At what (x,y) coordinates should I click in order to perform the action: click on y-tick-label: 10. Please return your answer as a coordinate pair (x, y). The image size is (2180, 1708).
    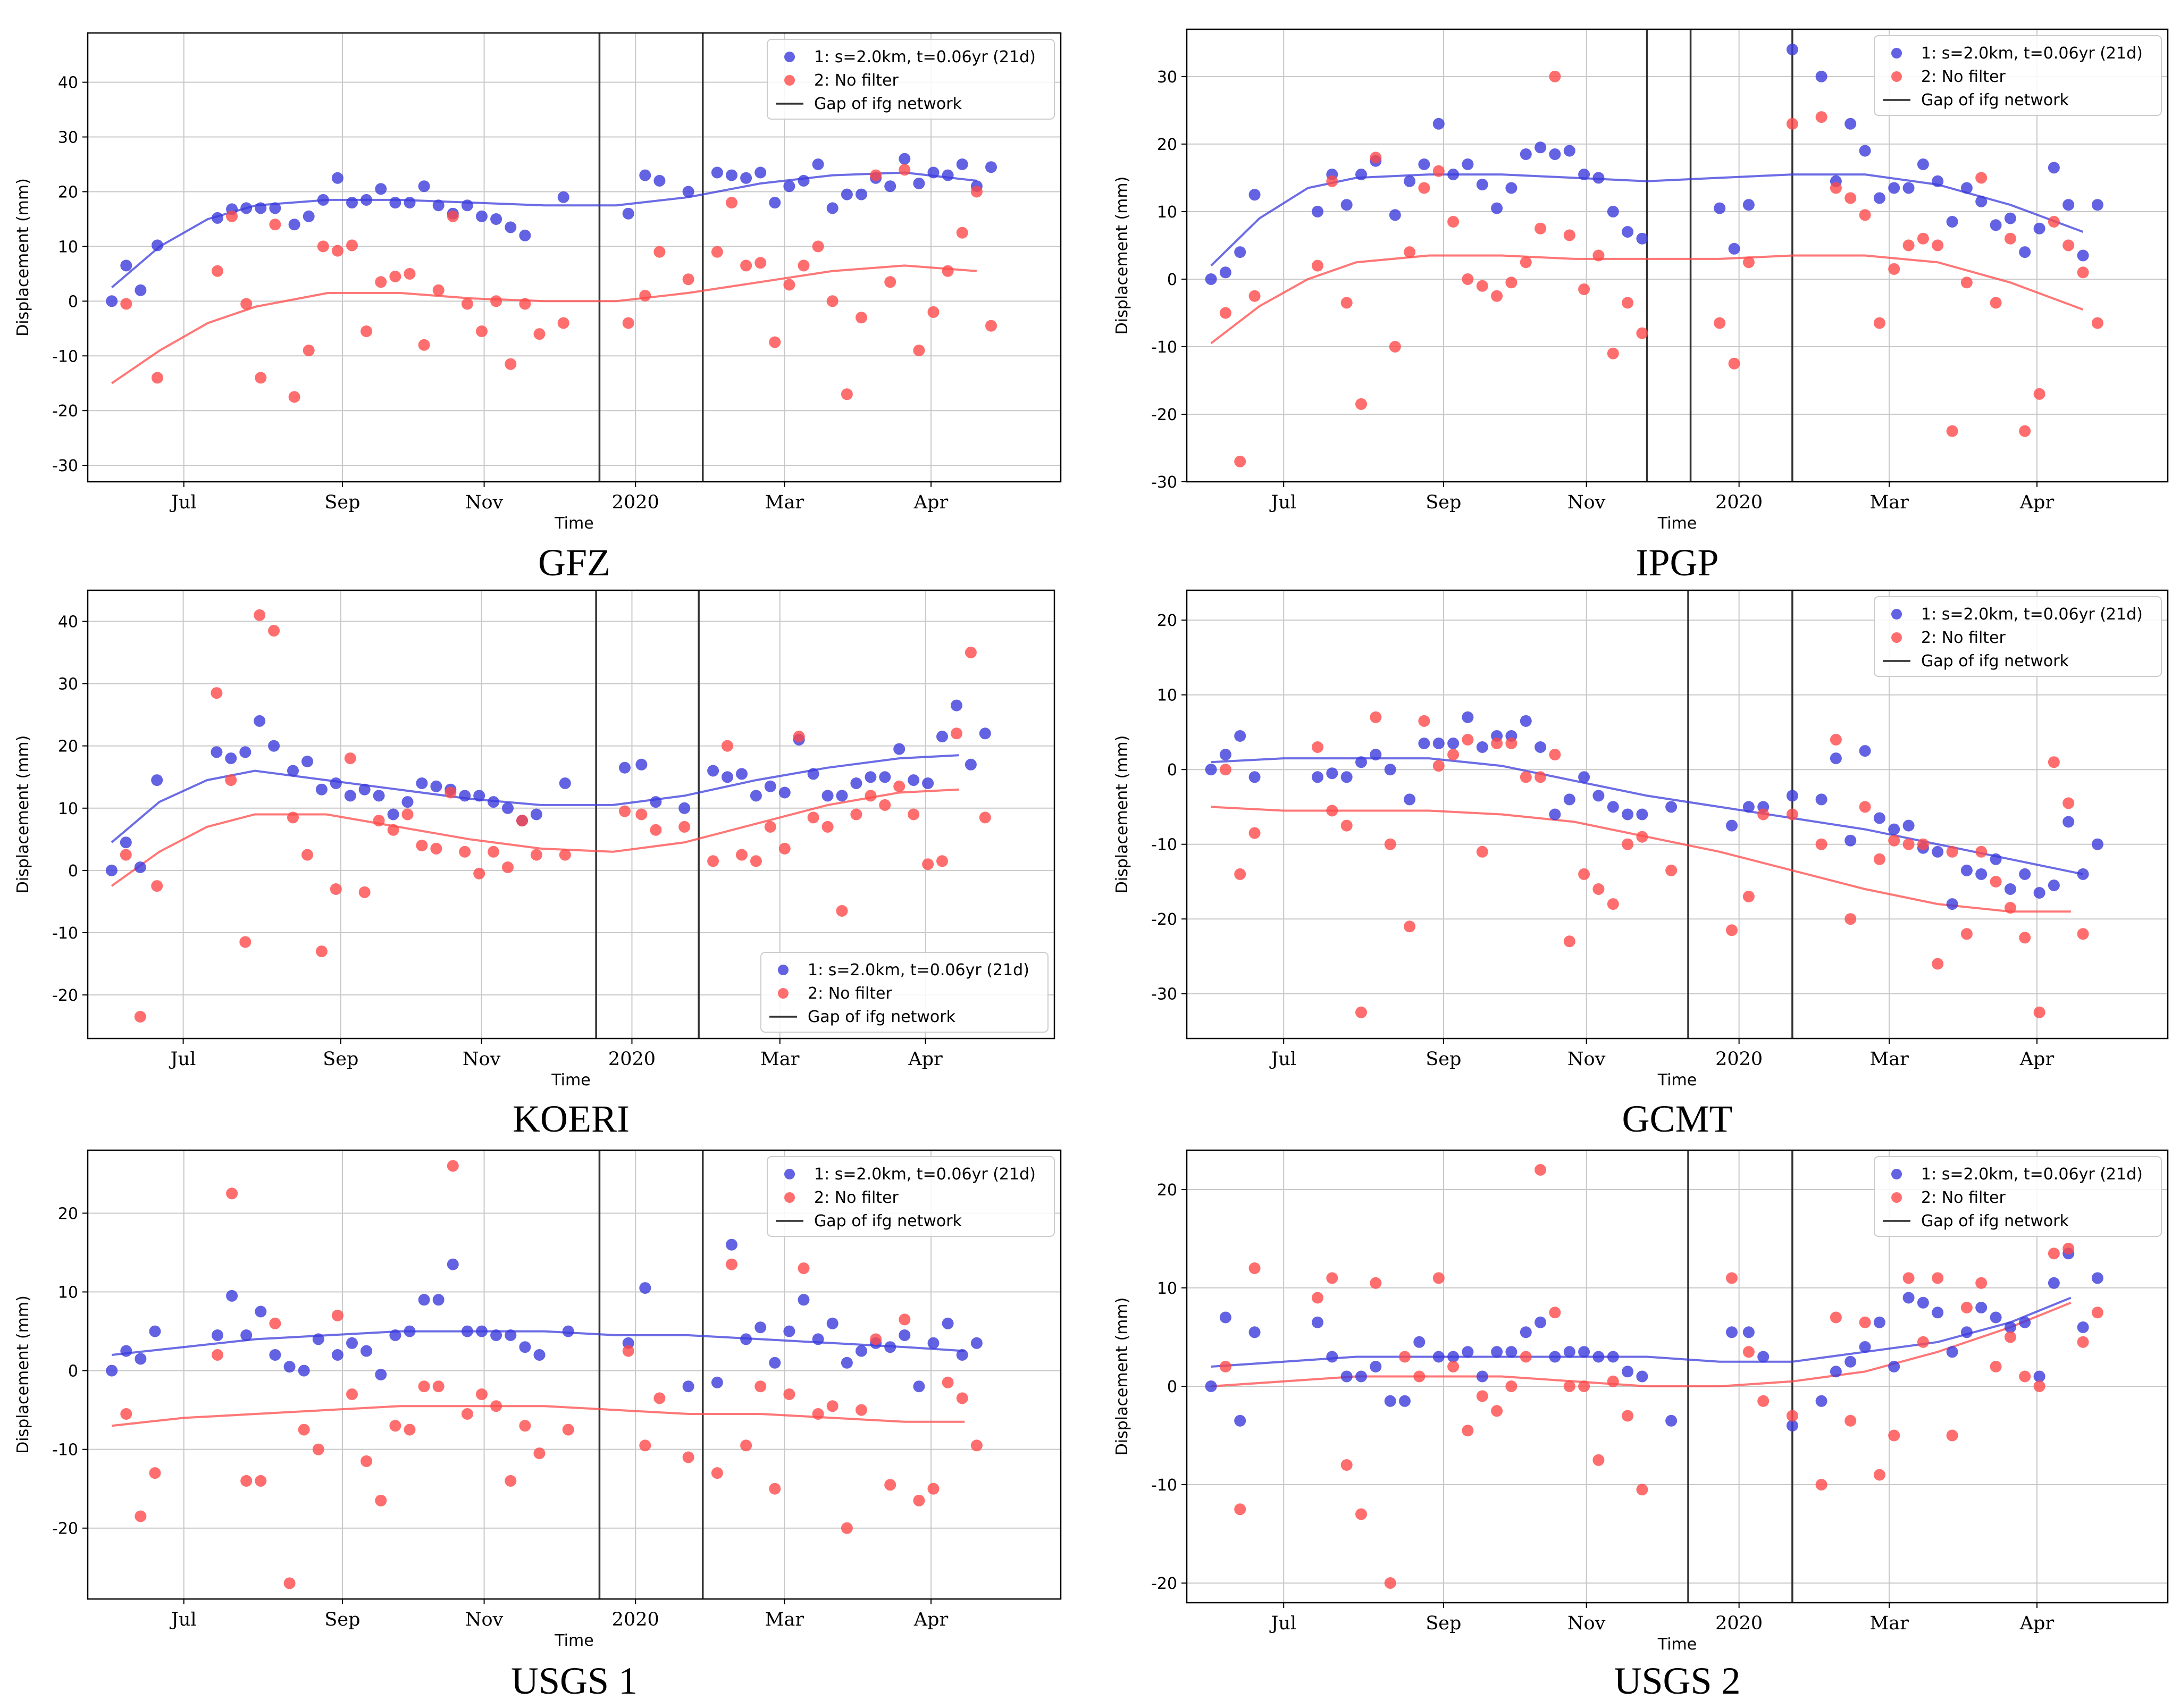
    Looking at the image, I should click on (68, 809).